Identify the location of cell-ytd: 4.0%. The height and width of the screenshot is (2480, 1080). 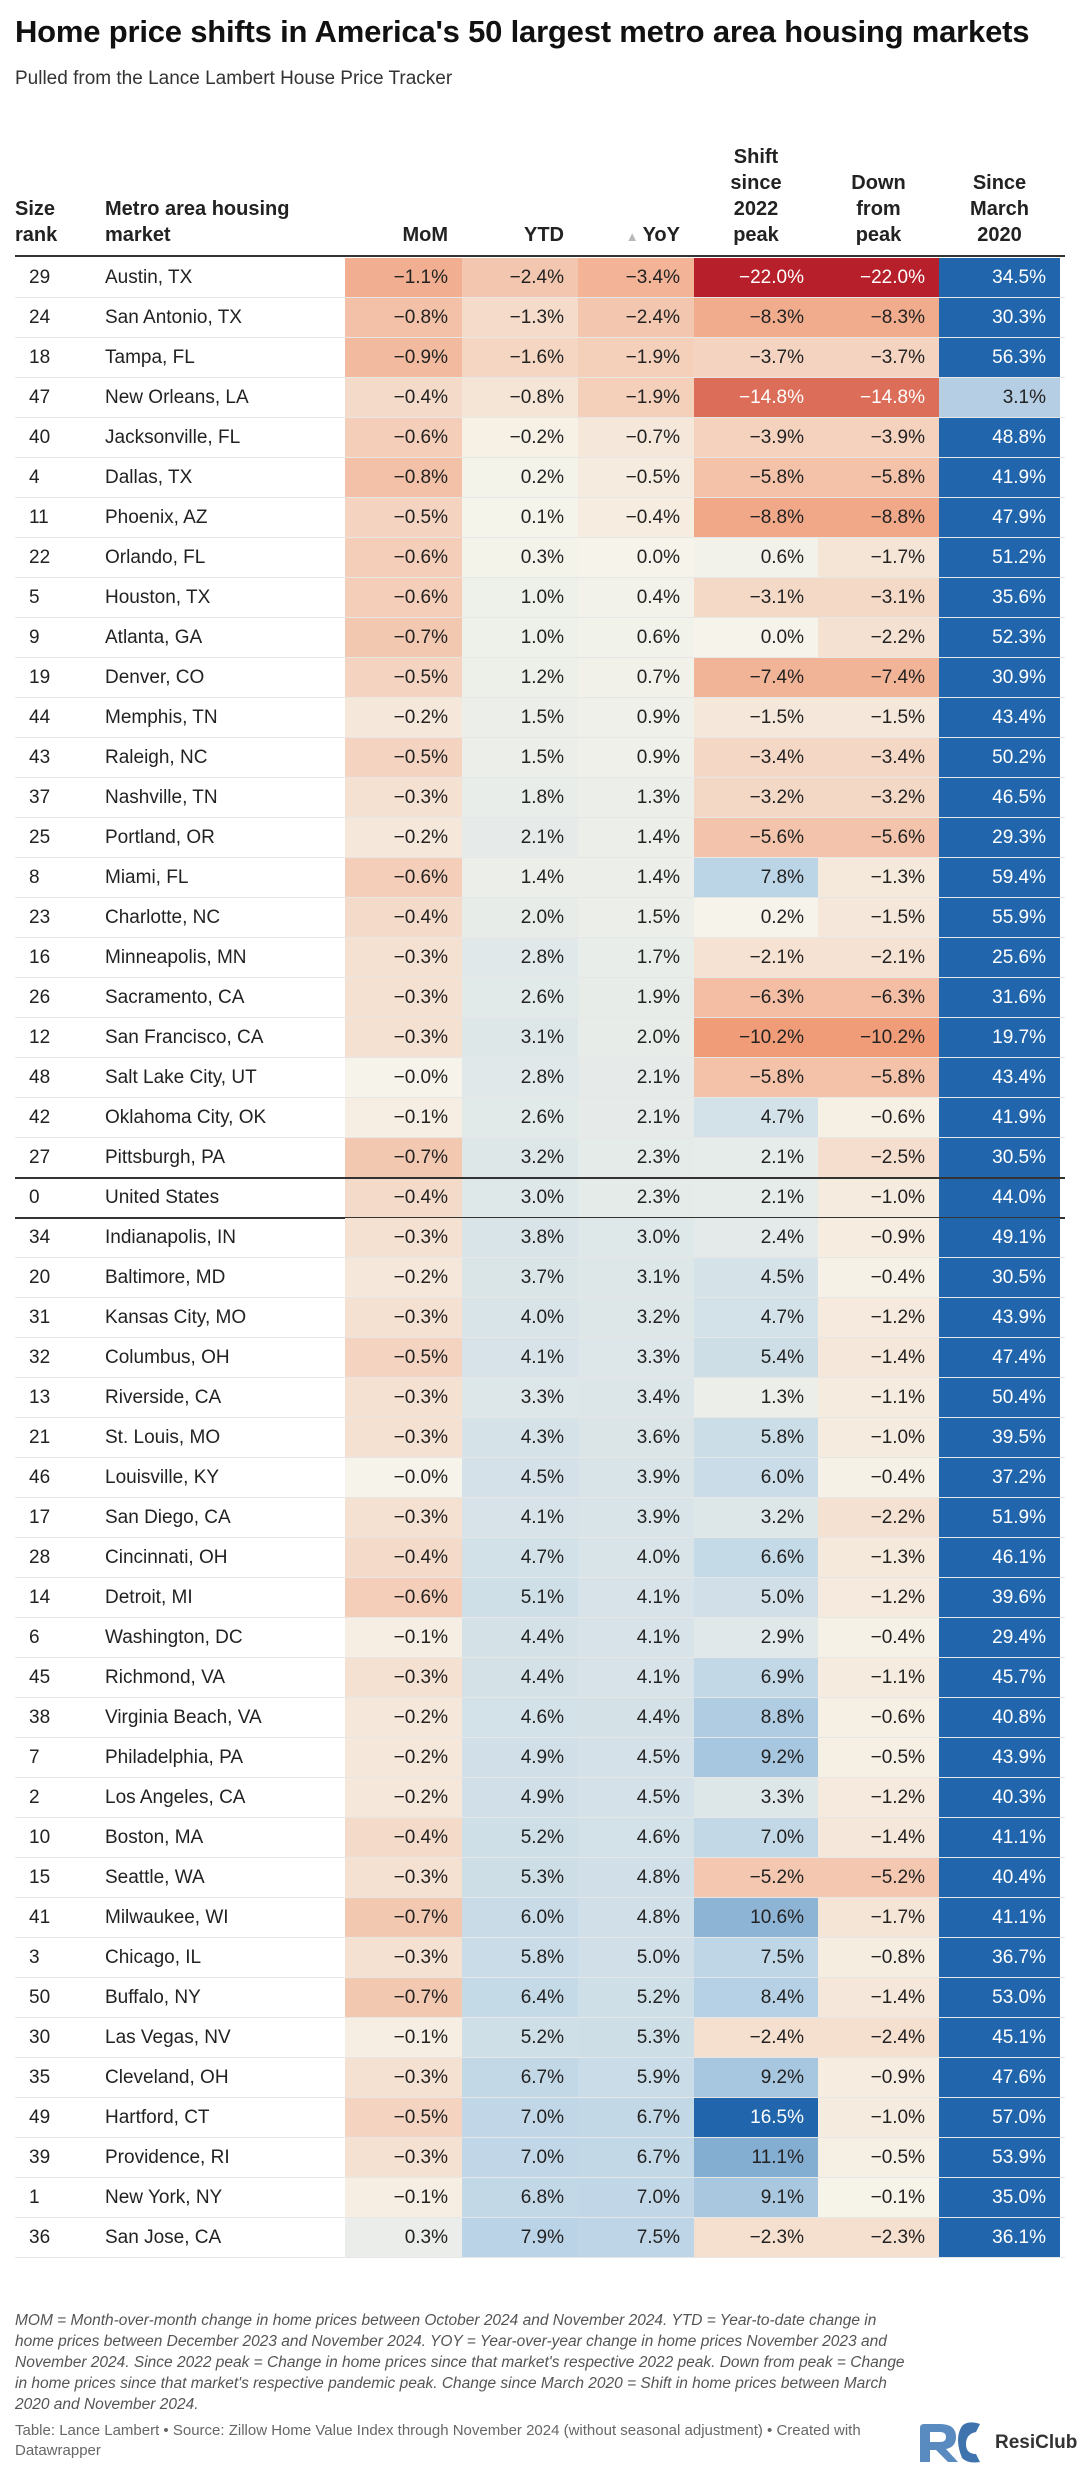
(520, 1318).